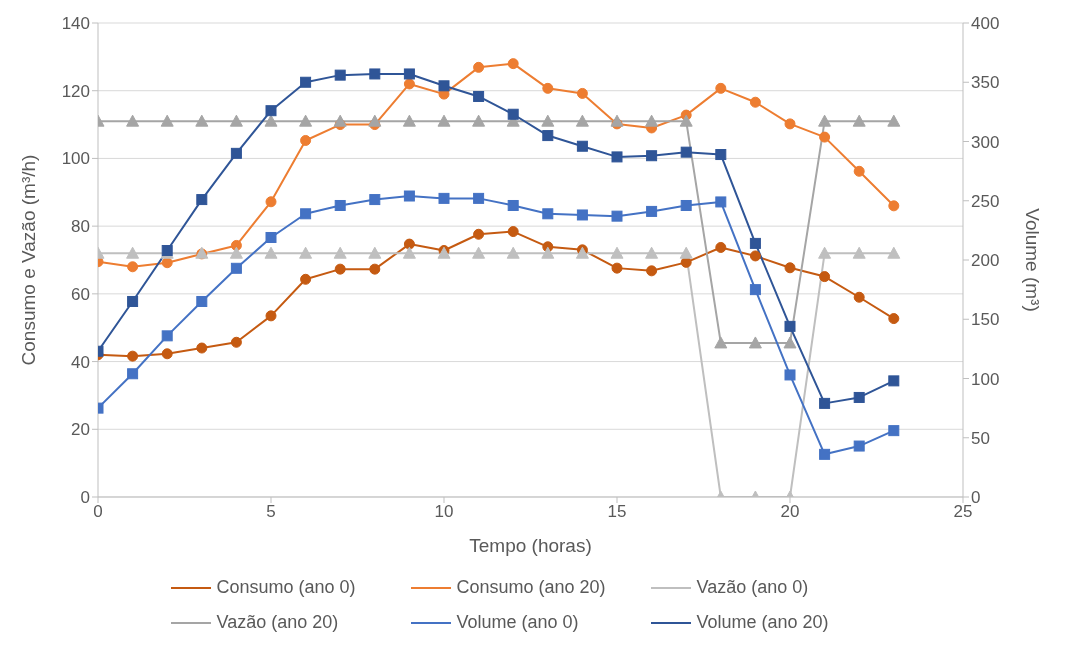 This screenshot has width=1071, height=654. What do you see at coordinates (286, 587) in the screenshot?
I see `legend-label: Consumo (ano 0)` at bounding box center [286, 587].